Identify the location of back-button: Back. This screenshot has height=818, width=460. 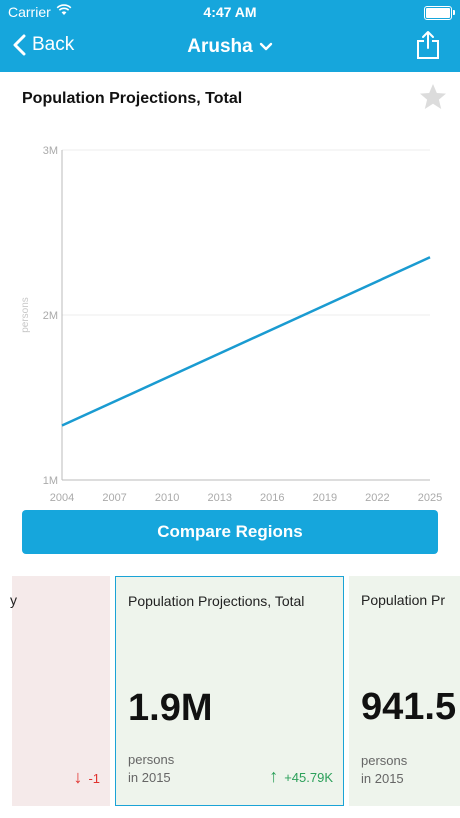
(43, 45).